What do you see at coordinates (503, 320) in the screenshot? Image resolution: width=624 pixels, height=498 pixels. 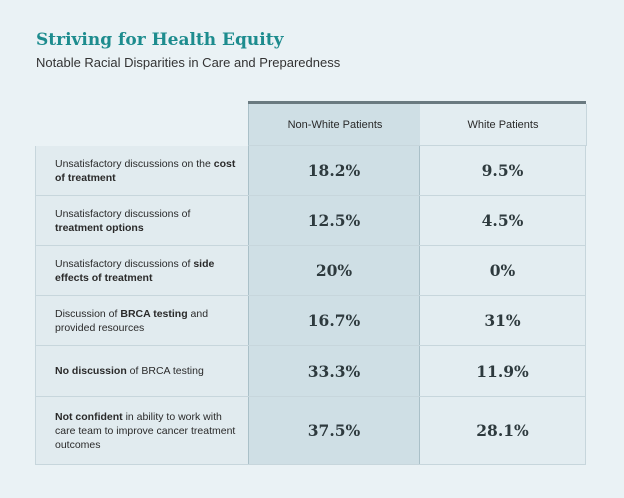 I see `value-white: 31%` at bounding box center [503, 320].